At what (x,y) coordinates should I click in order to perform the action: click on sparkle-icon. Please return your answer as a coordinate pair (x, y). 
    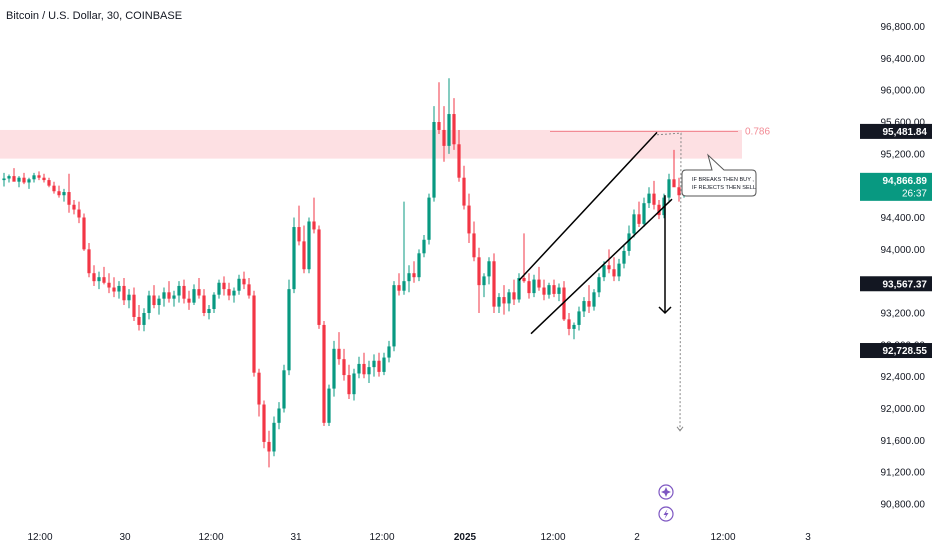
    Looking at the image, I should click on (666, 492).